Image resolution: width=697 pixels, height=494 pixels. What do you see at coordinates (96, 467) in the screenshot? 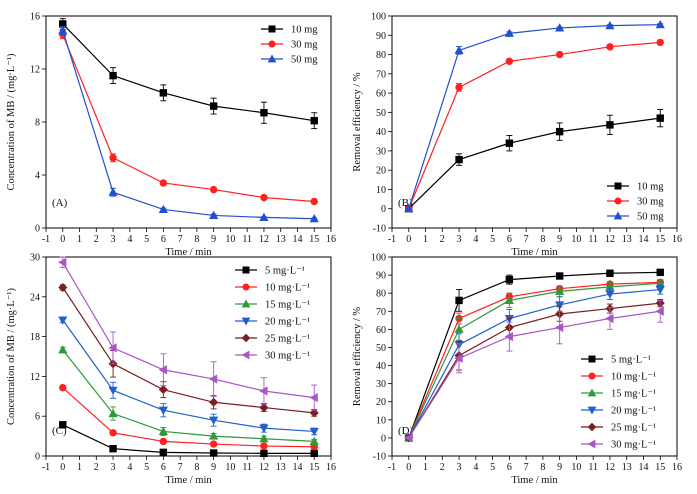
I see `x-tick-label: 2` at bounding box center [96, 467].